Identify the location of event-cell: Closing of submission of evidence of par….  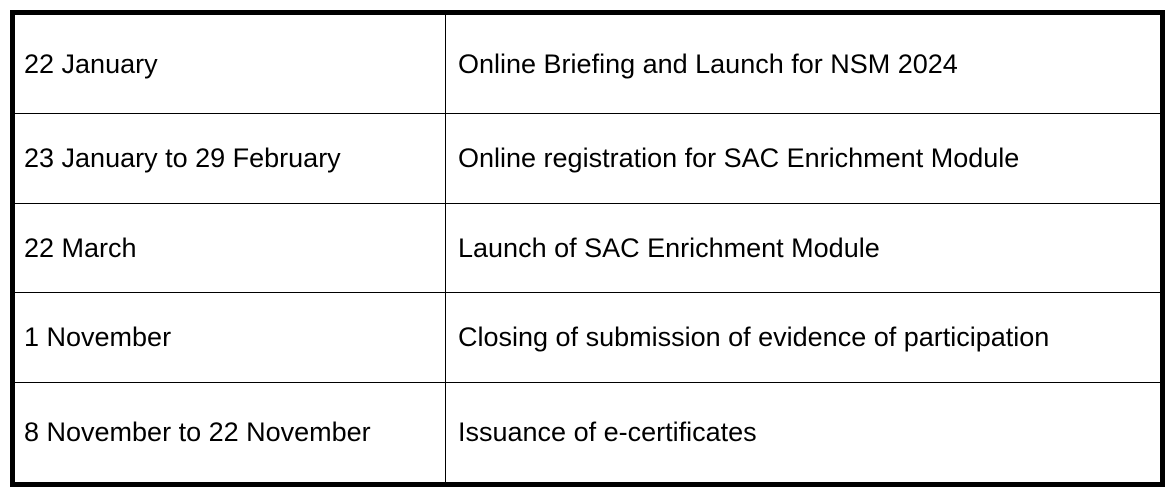
(754, 337).